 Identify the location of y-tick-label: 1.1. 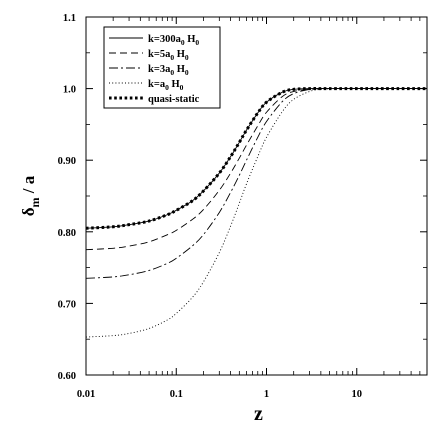
(69, 18).